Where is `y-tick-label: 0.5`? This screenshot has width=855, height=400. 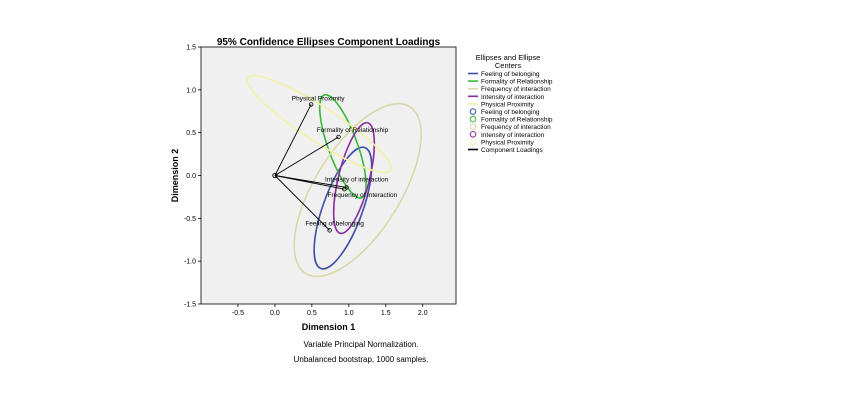
y-tick-label: 0.5 is located at coordinates (191, 133).